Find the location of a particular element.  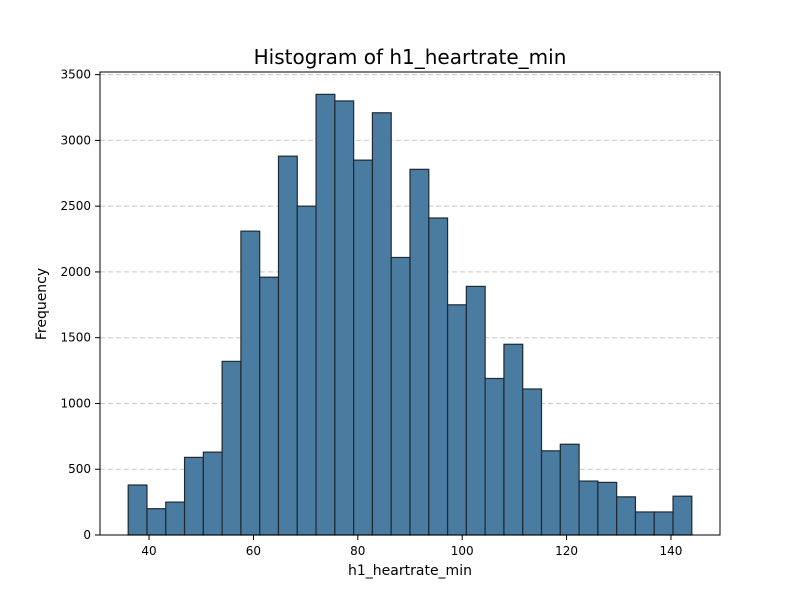

x-tick-label: 60 is located at coordinates (253, 551).